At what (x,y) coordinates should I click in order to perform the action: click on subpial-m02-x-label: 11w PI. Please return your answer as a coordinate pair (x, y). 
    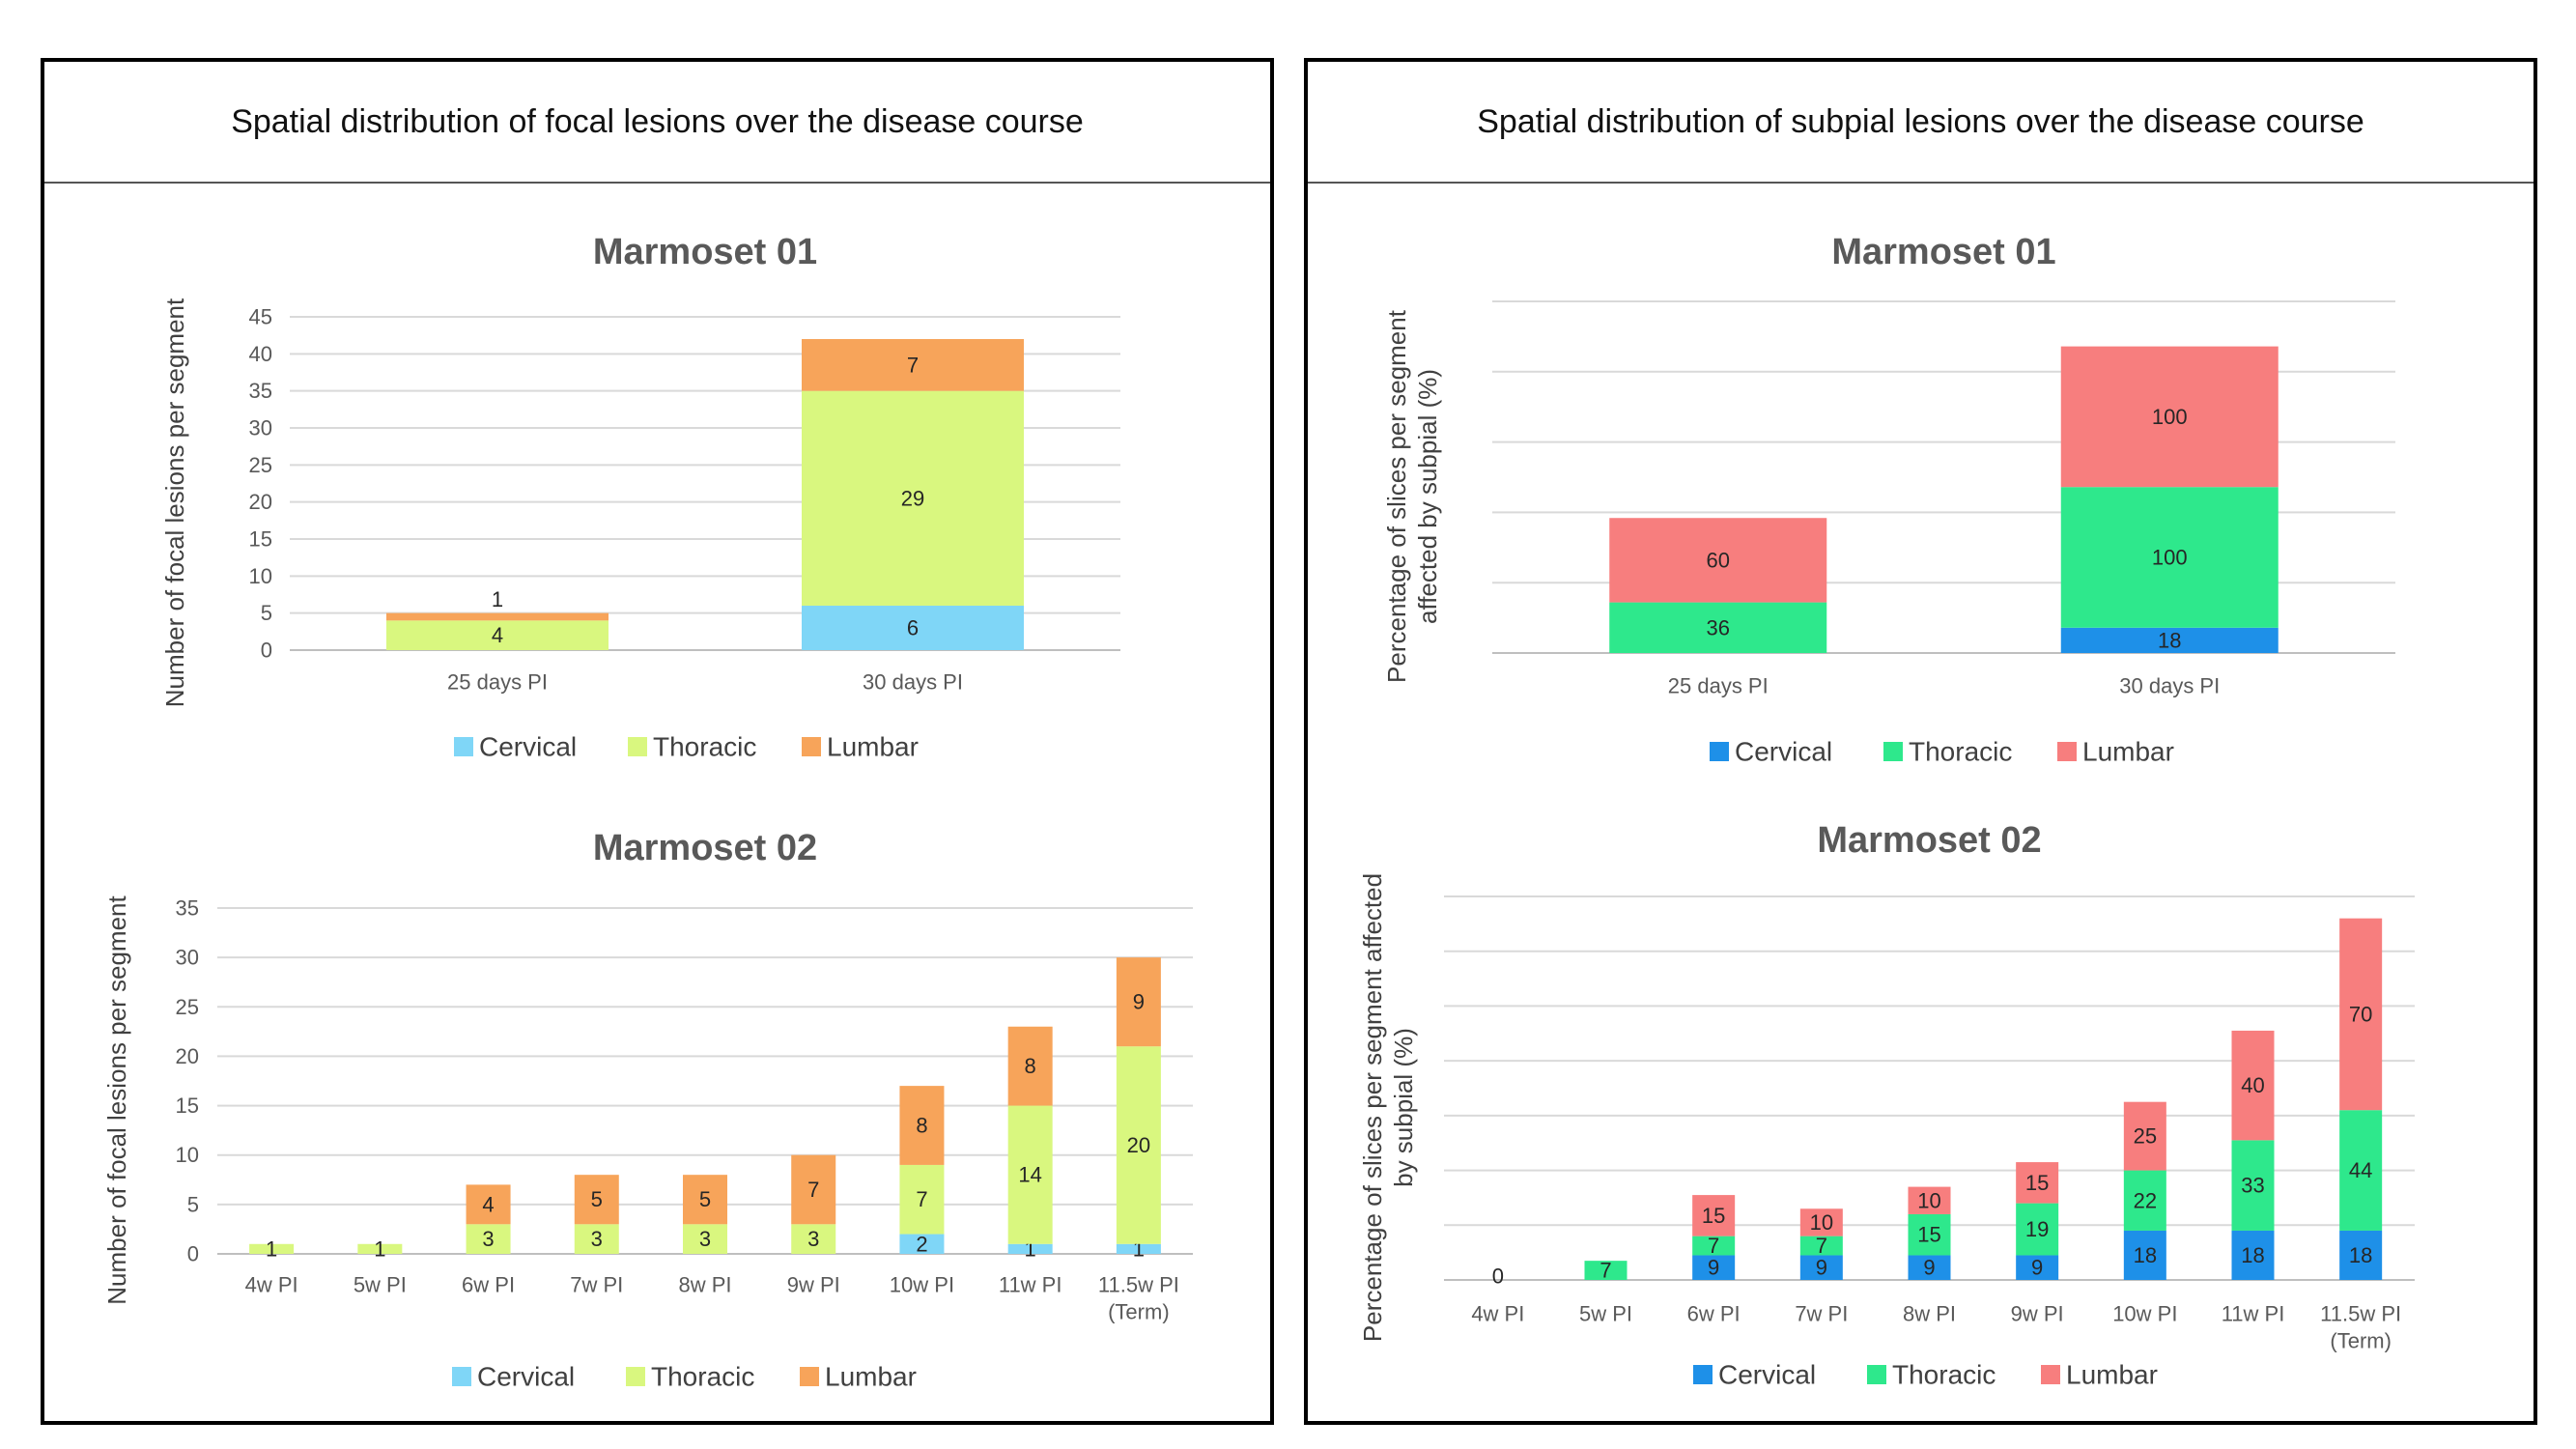
    Looking at the image, I should click on (2253, 1314).